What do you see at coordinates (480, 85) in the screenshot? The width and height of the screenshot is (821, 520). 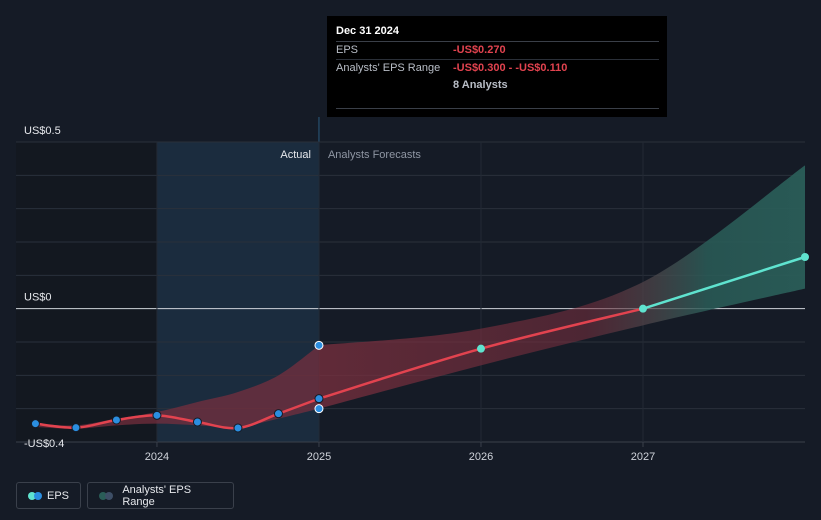 I see `tooltip-analysts-count: 8 Analysts` at bounding box center [480, 85].